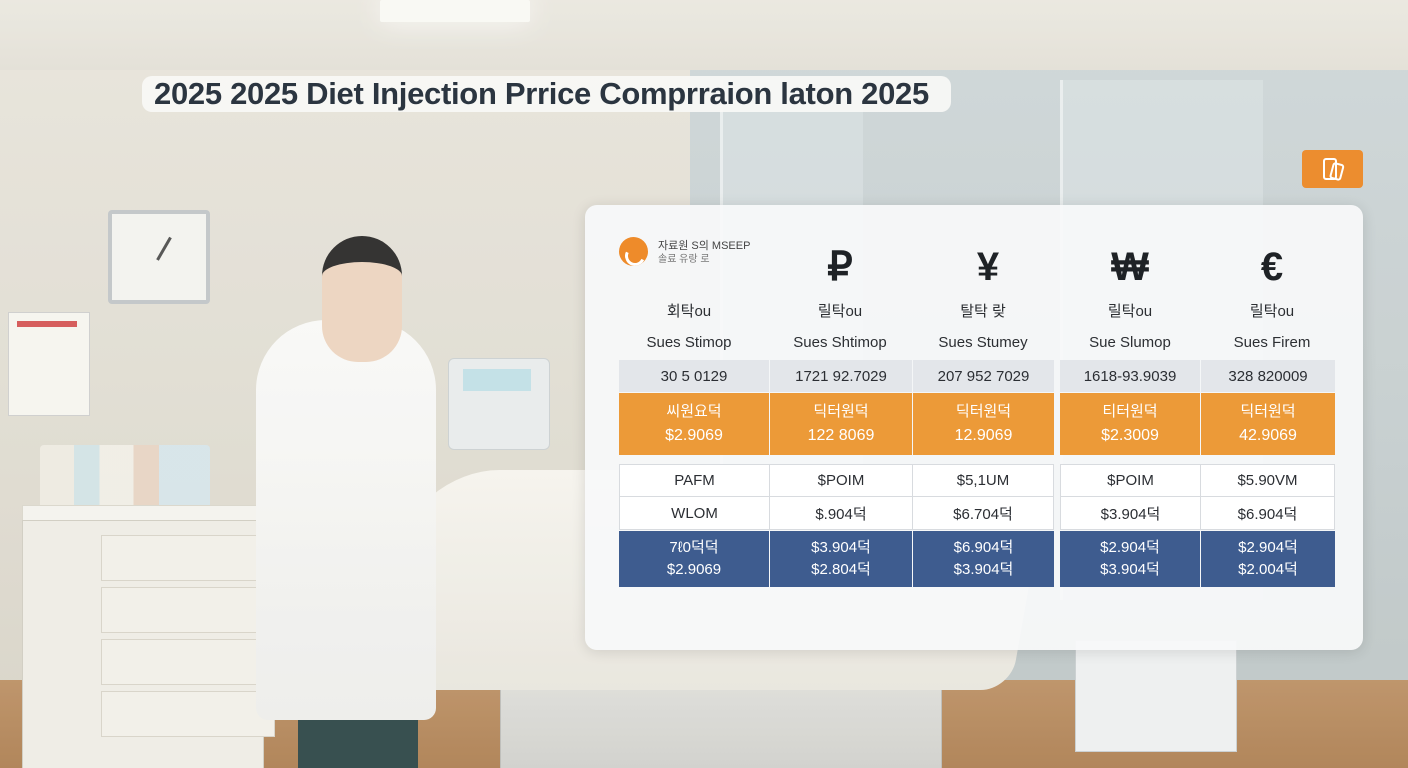  I want to click on table-cell: $3.904덕 $2.804덕, so click(841, 559).